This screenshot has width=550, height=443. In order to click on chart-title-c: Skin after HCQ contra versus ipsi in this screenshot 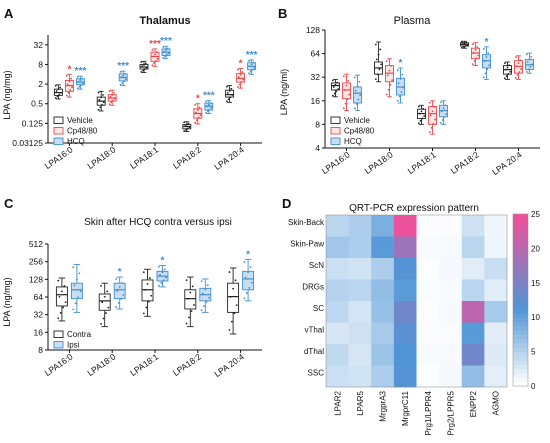, I will do `click(158, 222)`.